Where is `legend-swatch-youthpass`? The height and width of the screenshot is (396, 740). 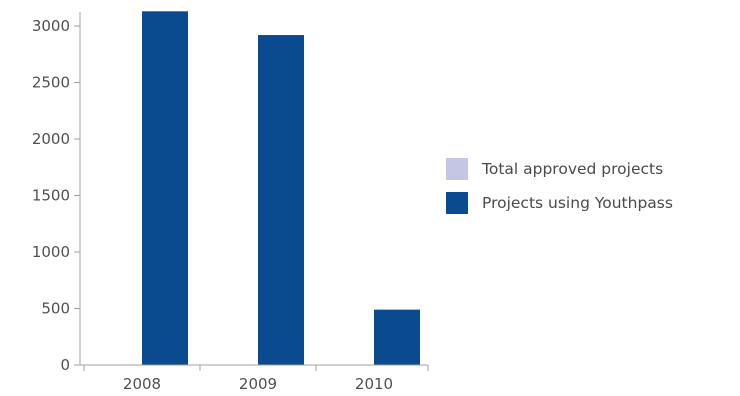
legend-swatch-youthpass is located at coordinates (457, 203).